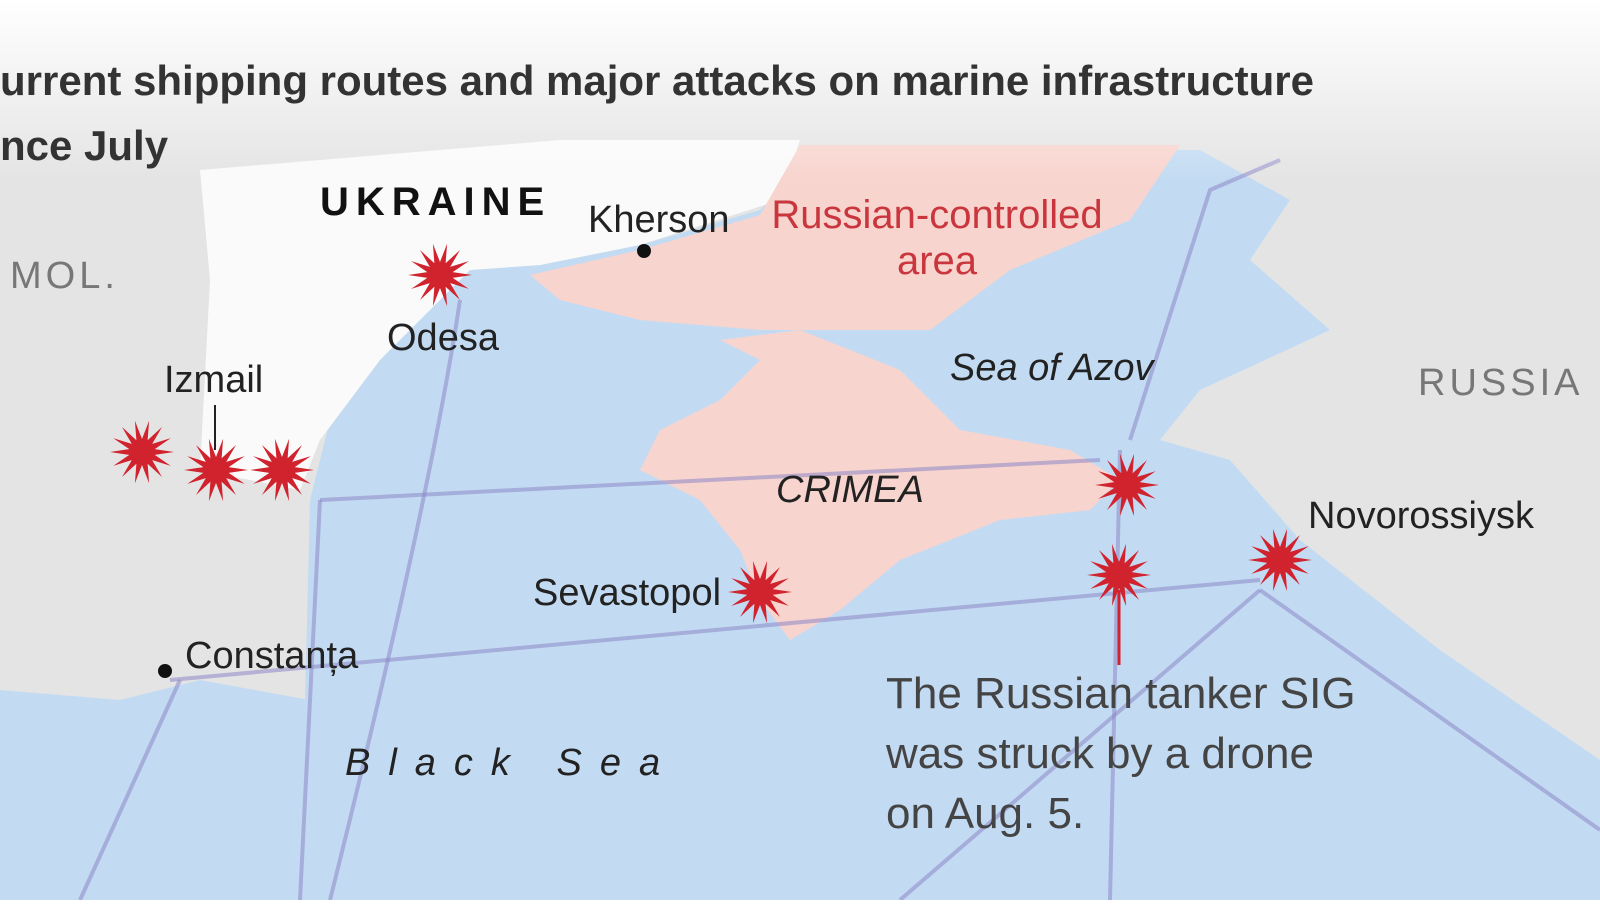  Describe the element at coordinates (1099, 753) in the screenshot. I see `annotation: was struck by a drone` at that location.